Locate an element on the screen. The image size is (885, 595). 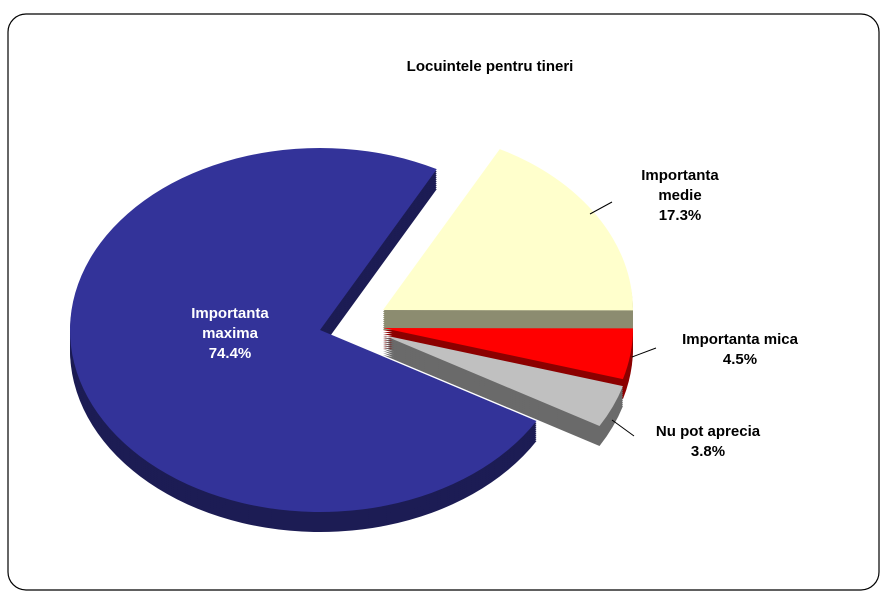
slice-label: Importanta mica 4.5% is located at coordinates (740, 350).